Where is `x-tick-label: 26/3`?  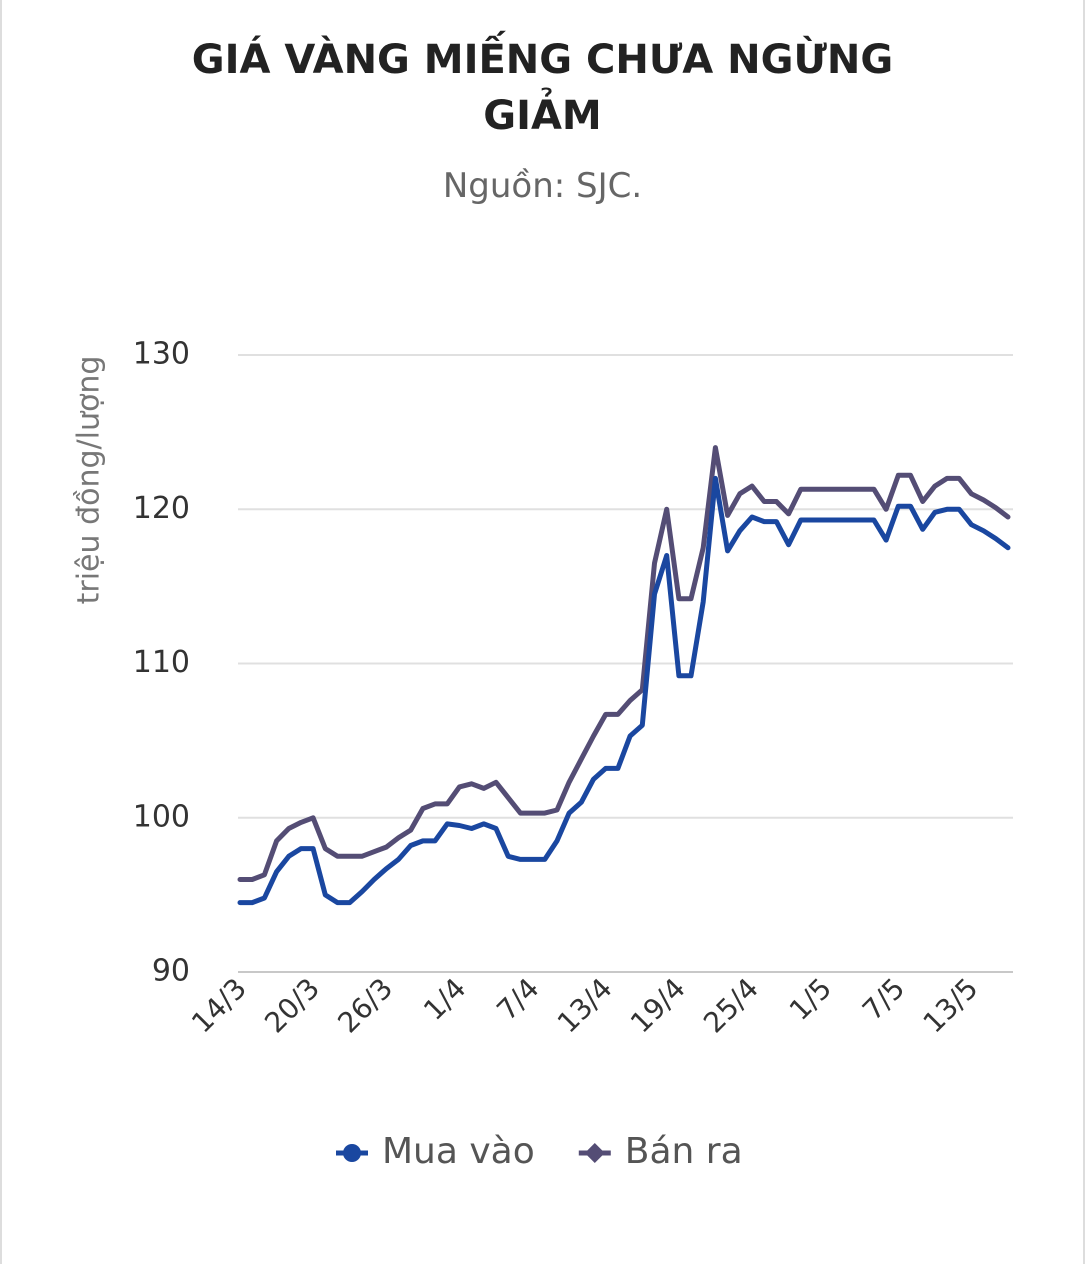 x-tick-label: 26/3 is located at coordinates (365, 1006).